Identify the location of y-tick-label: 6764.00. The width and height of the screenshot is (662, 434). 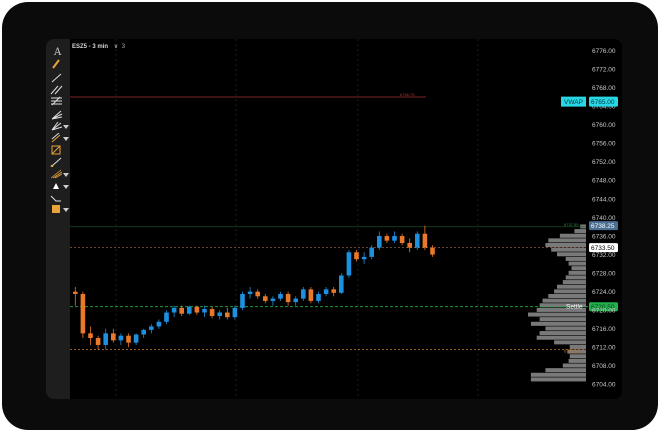
(604, 107).